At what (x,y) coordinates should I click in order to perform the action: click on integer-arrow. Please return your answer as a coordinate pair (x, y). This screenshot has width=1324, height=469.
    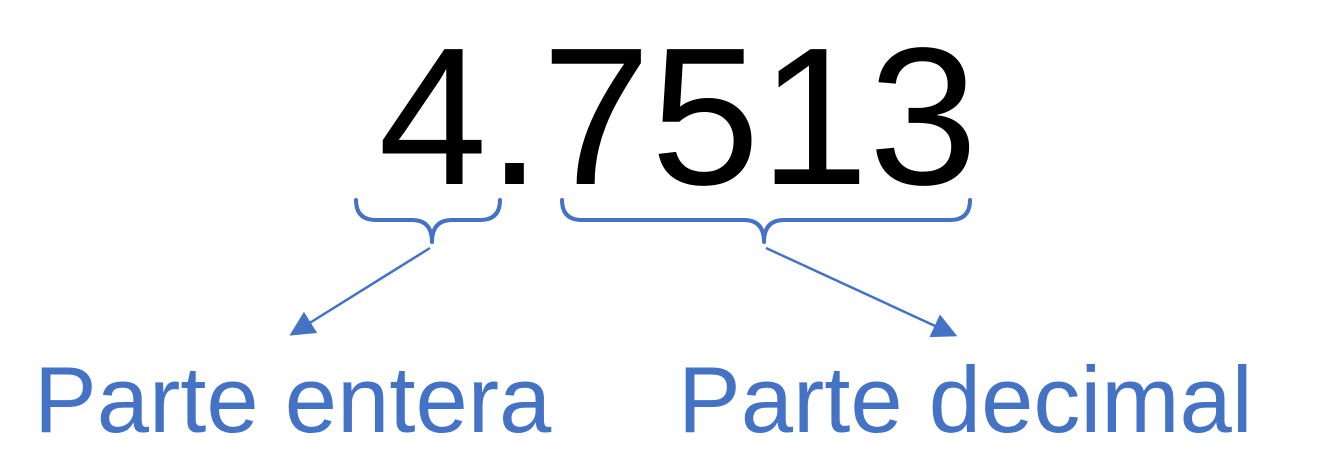
    Looking at the image, I should click on (360, 291).